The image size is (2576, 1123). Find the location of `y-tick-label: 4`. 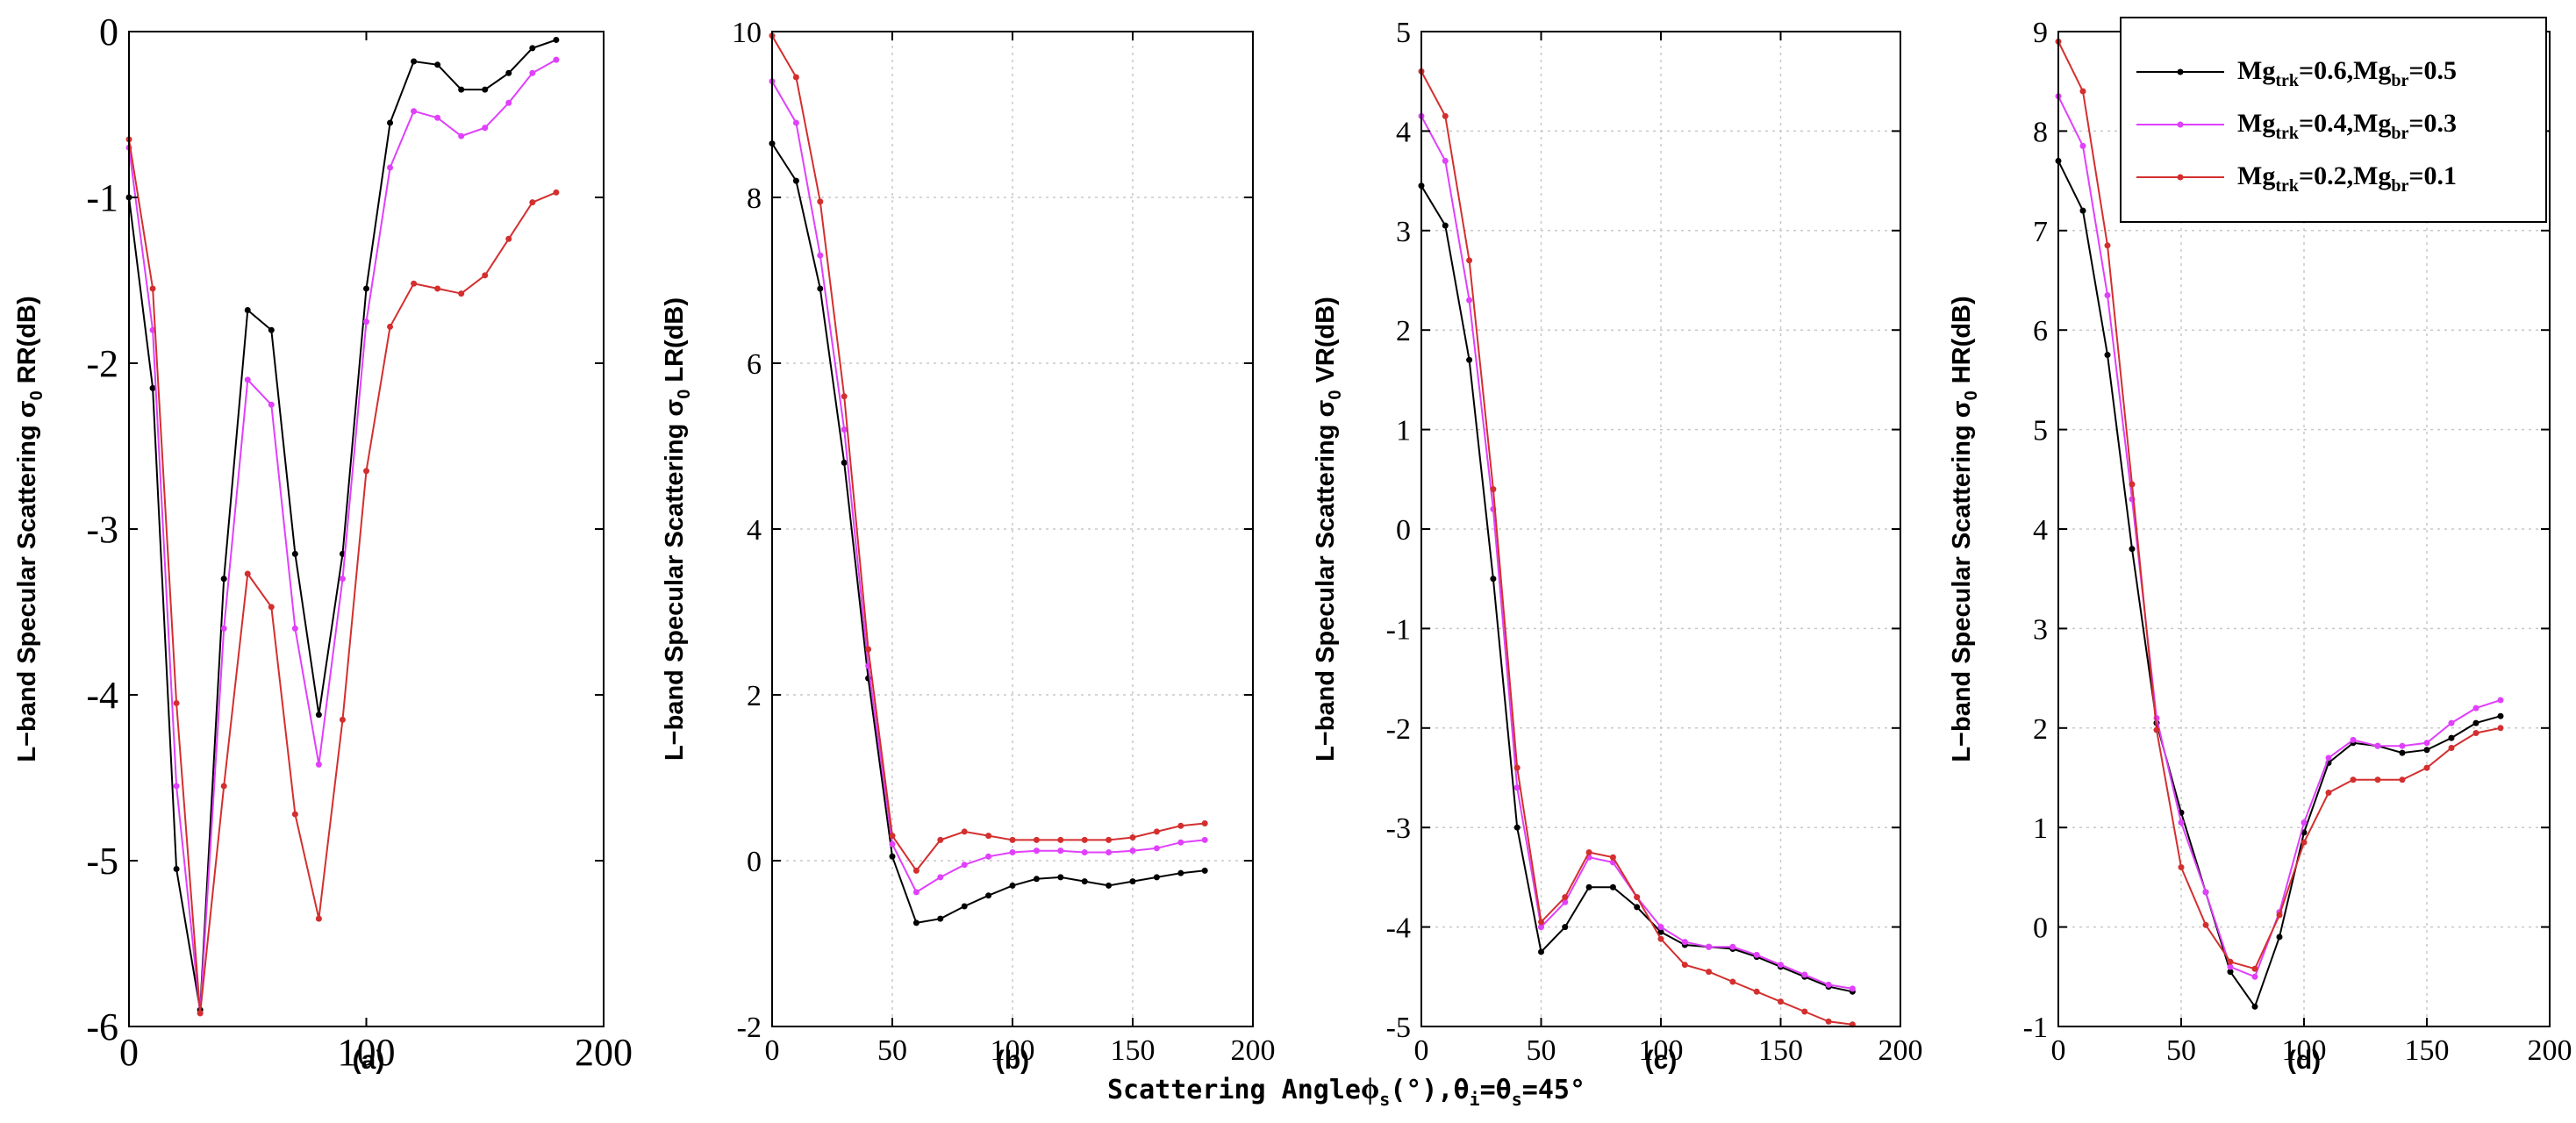

y-tick-label: 4 is located at coordinates (2040, 530).